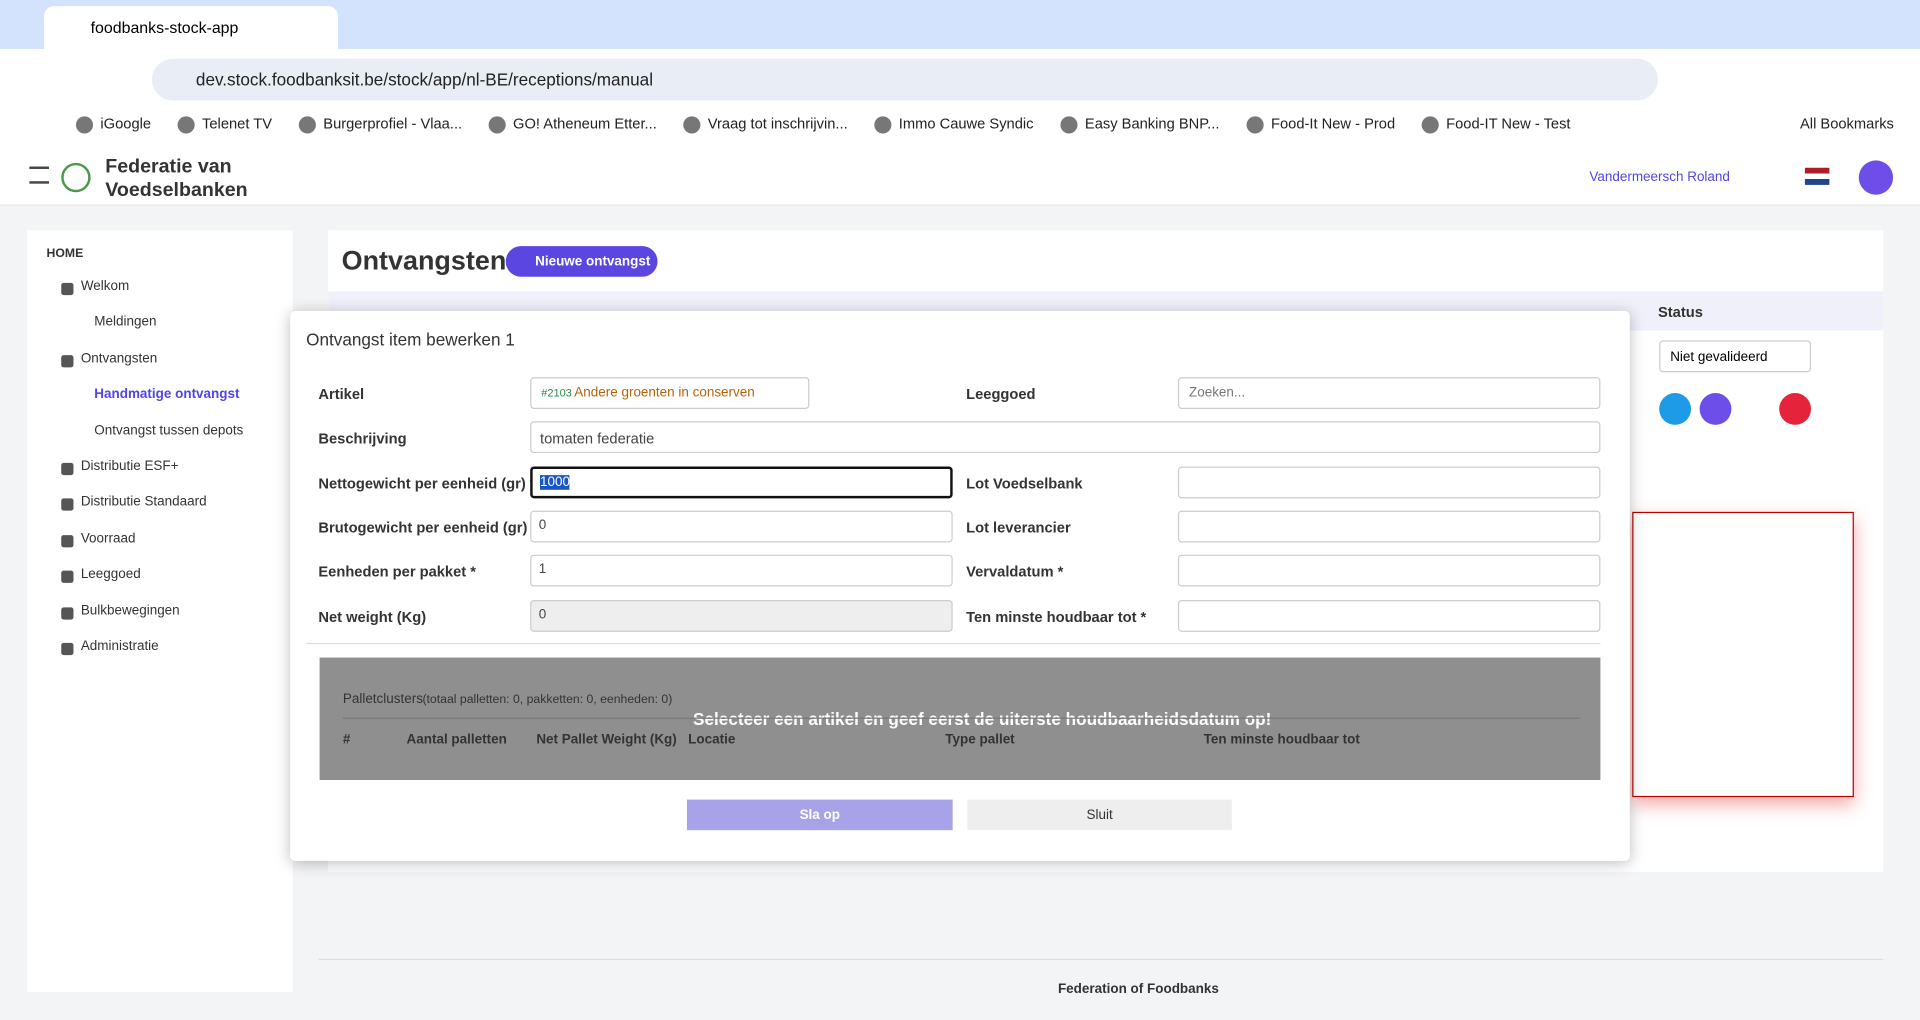 The height and width of the screenshot is (1020, 1920). Describe the element at coordinates (819, 815) in the screenshot. I see `save-button: Sla op` at that location.